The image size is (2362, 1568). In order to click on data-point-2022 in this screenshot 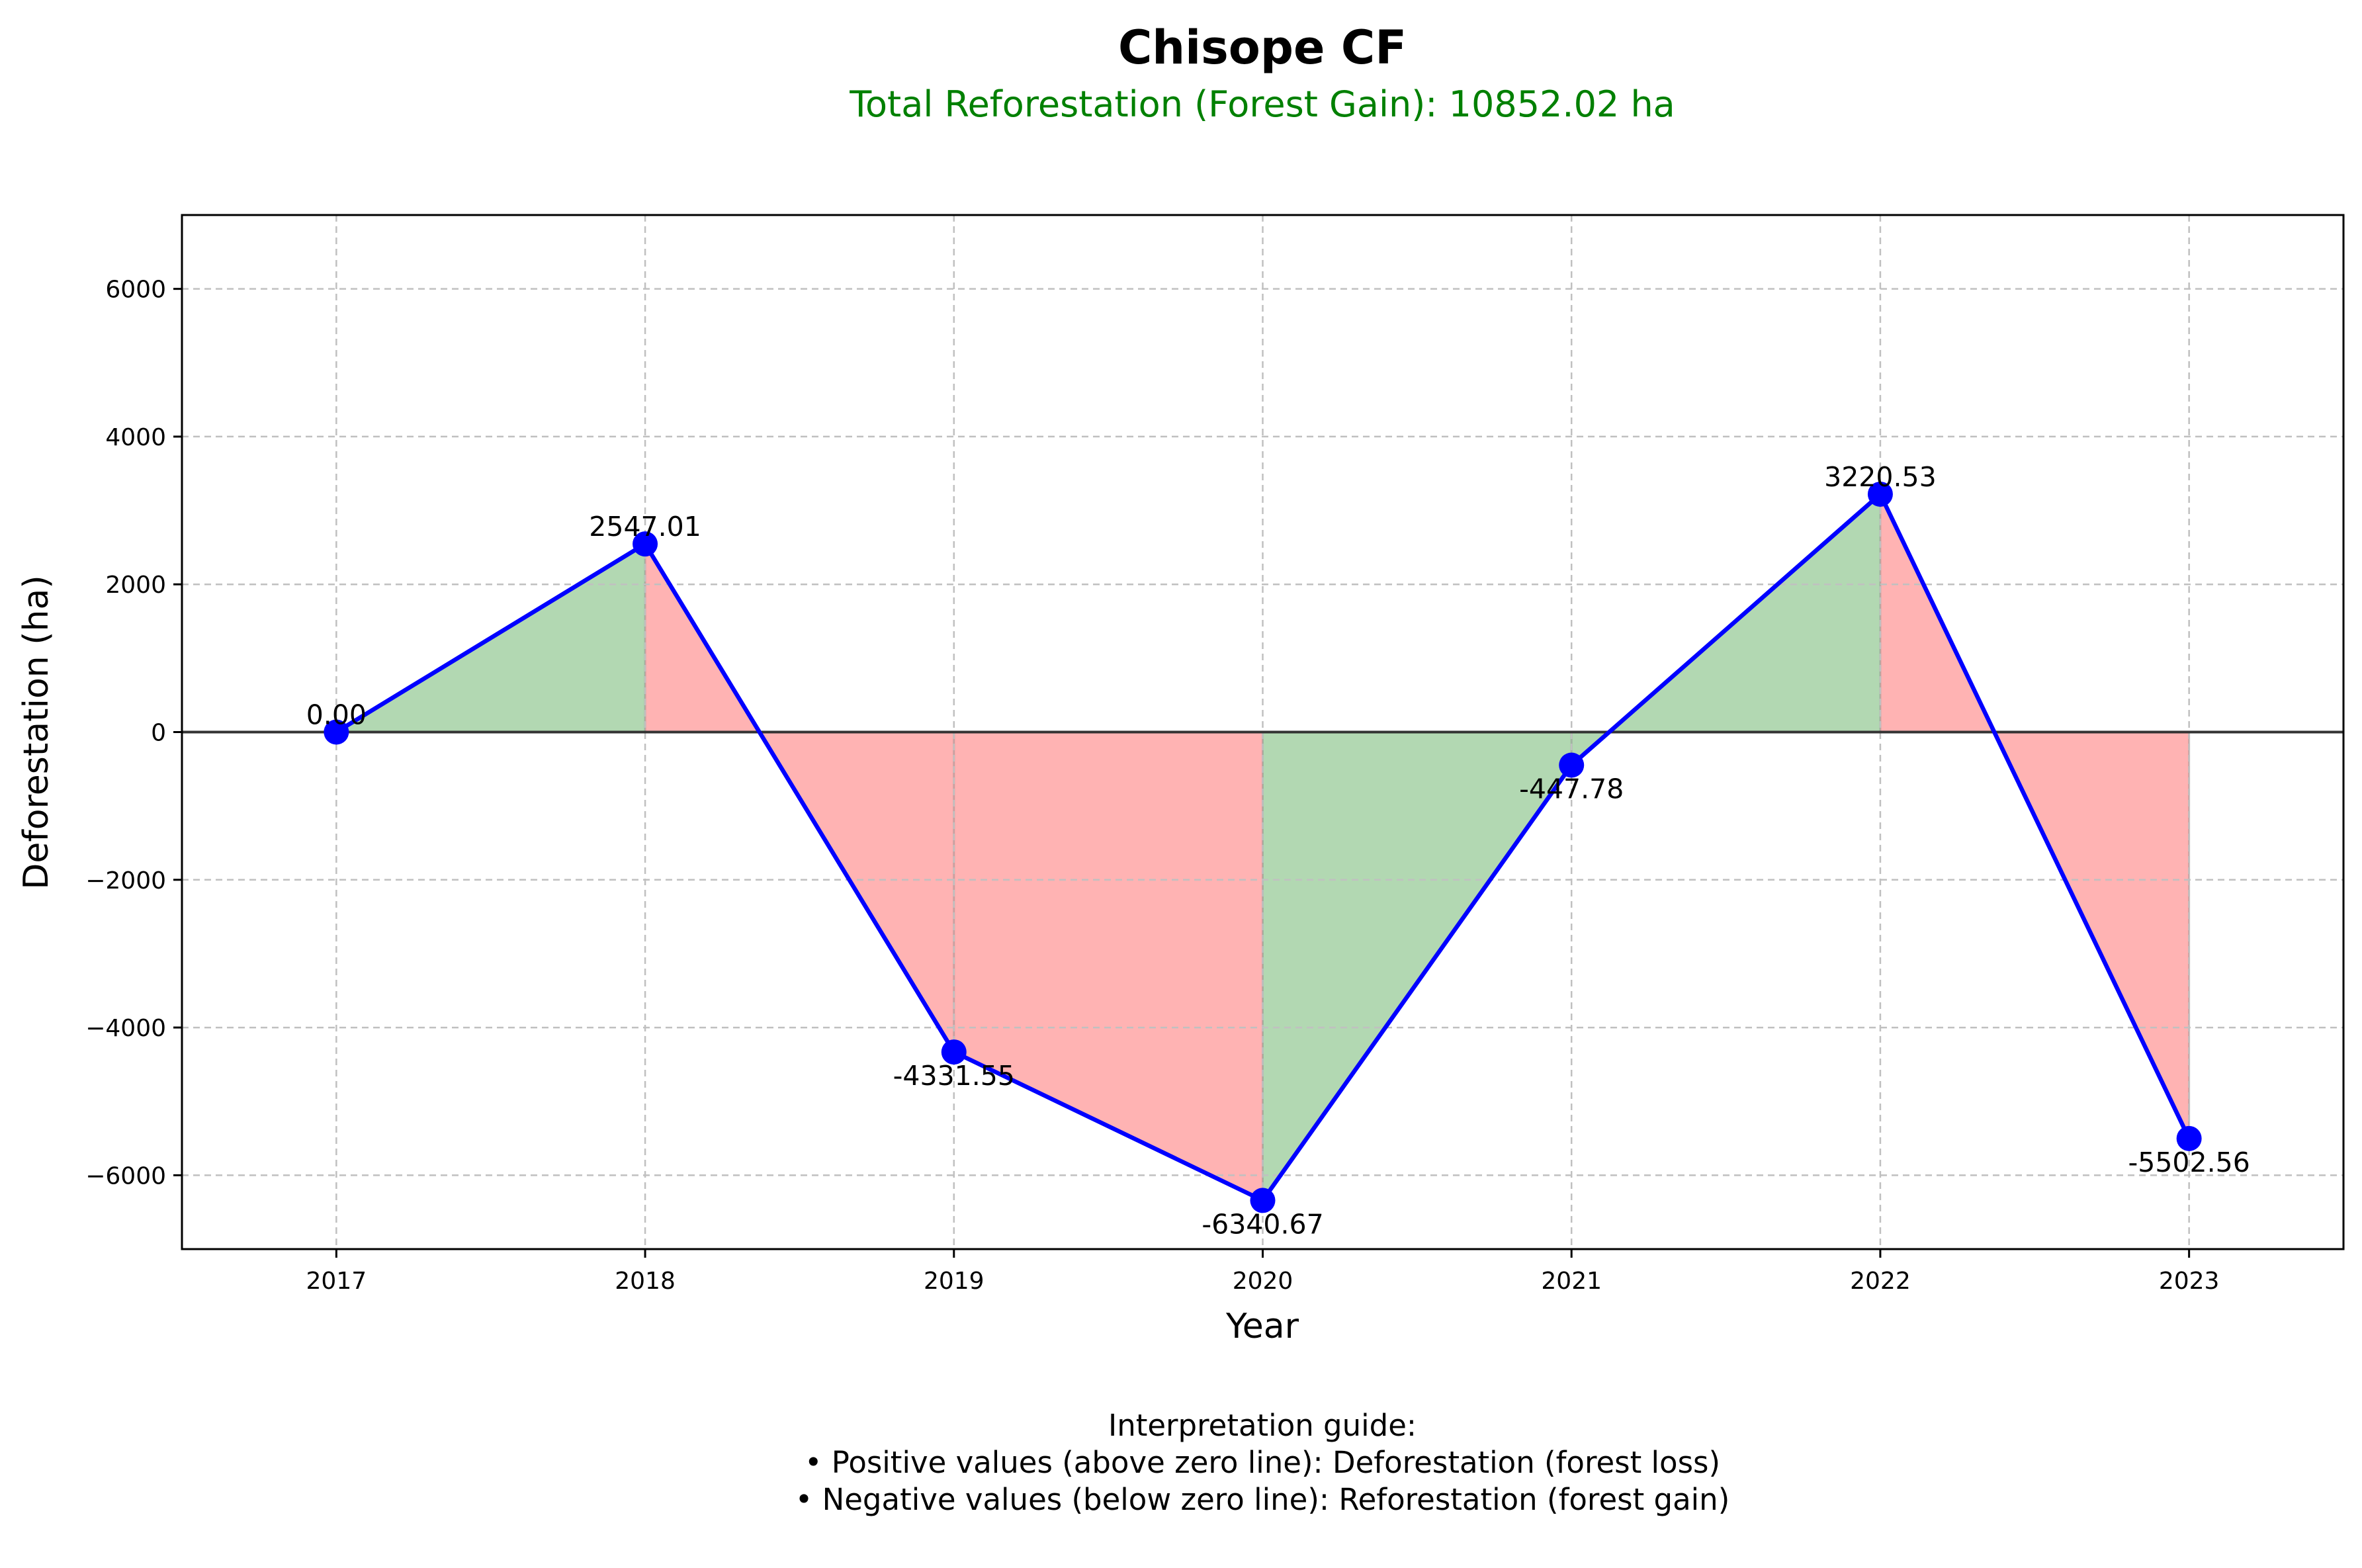, I will do `click(1880, 494)`.